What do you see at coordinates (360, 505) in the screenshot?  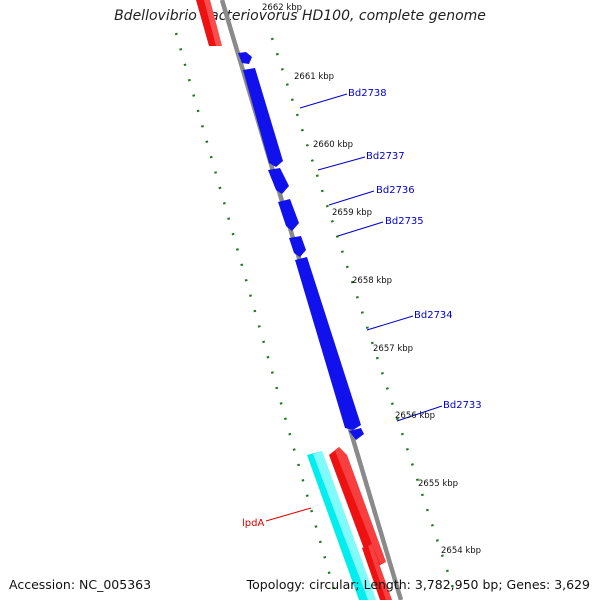 I see `gene-lpdA-shade` at bounding box center [360, 505].